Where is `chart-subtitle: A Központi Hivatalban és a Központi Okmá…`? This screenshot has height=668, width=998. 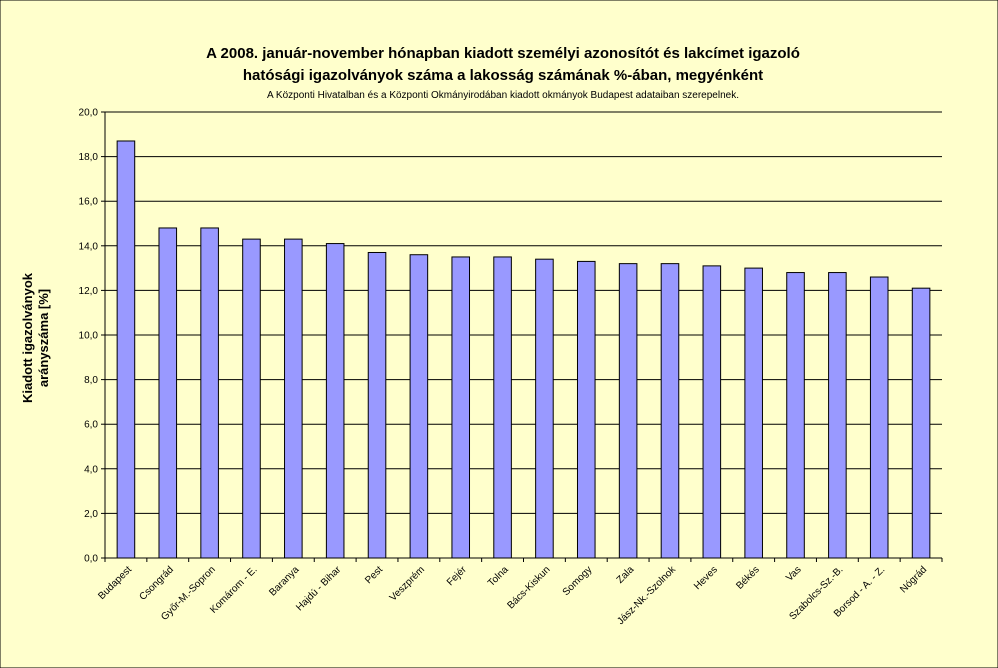
chart-subtitle: A Központi Hivatalban és a Központi Okmá… is located at coordinates (503, 95).